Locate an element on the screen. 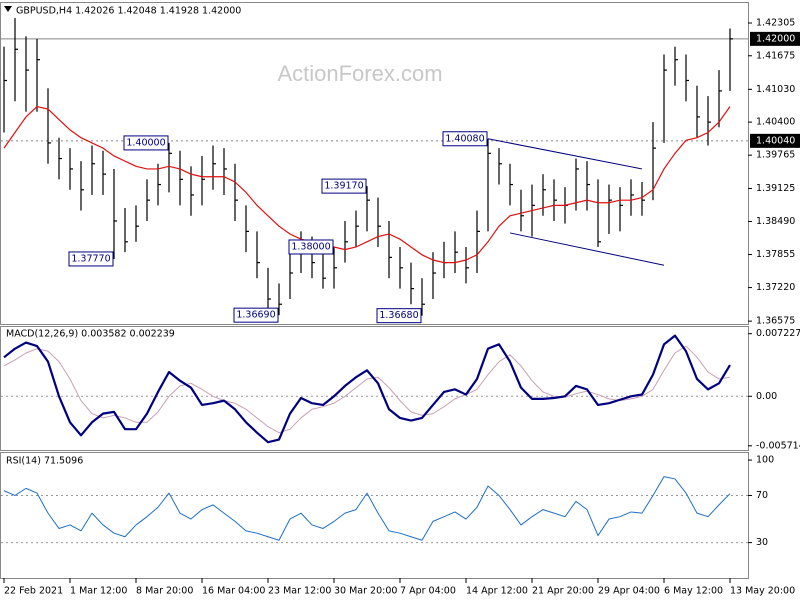  x-tick-label: 1 Mar 12:00 is located at coordinates (98, 591).